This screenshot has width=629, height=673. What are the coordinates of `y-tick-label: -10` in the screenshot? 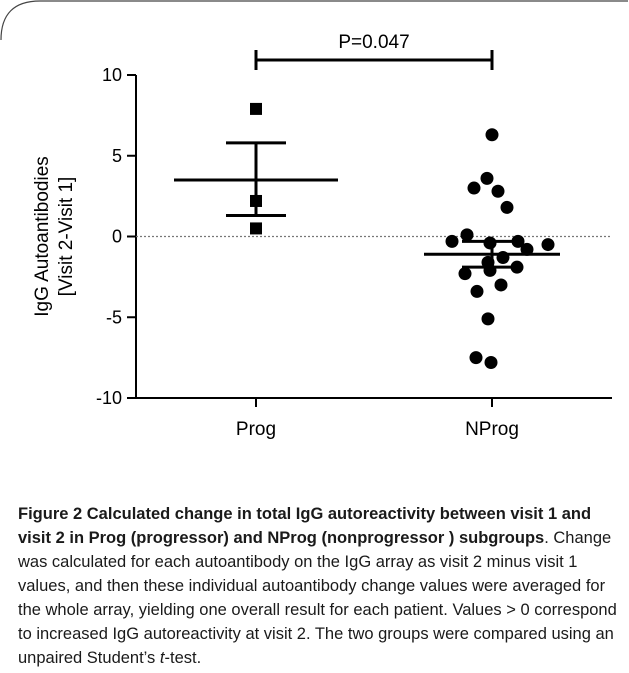 It's located at (109, 398).